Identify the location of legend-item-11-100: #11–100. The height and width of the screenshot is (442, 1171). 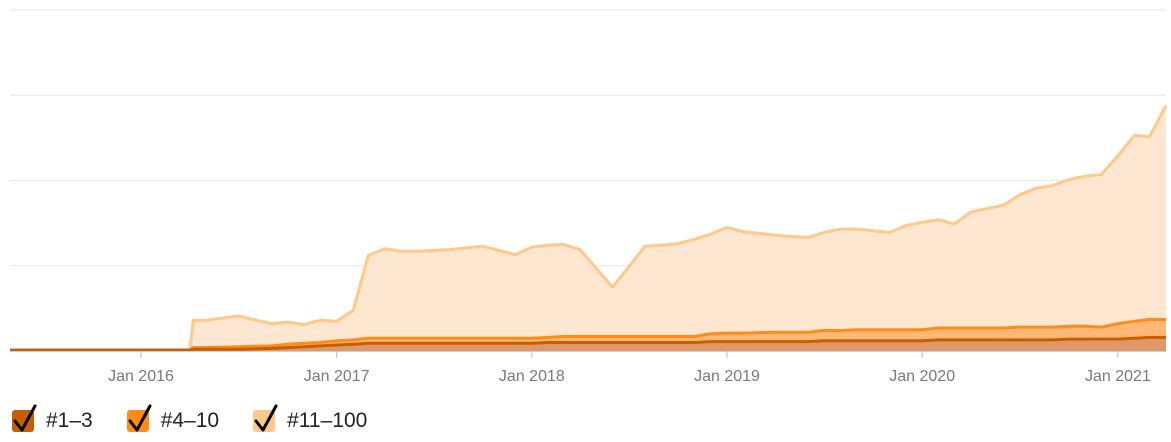
(310, 418).